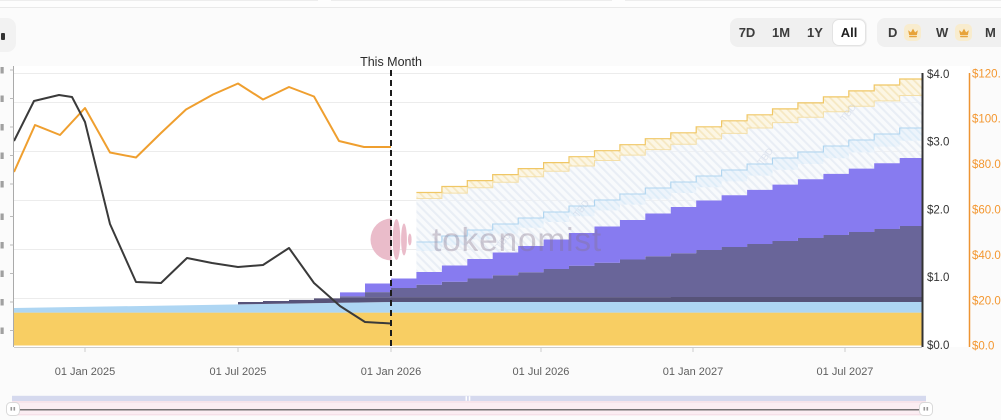 The height and width of the screenshot is (420, 1001). I want to click on svg-text: 01 Jul 2026, so click(541, 372).